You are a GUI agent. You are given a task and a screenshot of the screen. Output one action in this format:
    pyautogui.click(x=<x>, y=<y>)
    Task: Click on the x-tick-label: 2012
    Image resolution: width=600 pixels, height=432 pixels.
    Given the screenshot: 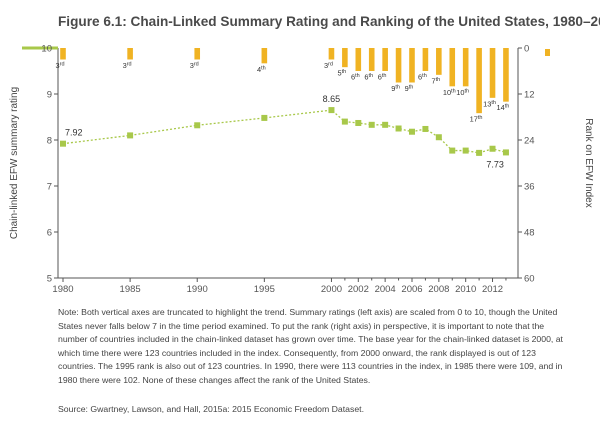 What is the action you would take?
    pyautogui.click(x=492, y=289)
    